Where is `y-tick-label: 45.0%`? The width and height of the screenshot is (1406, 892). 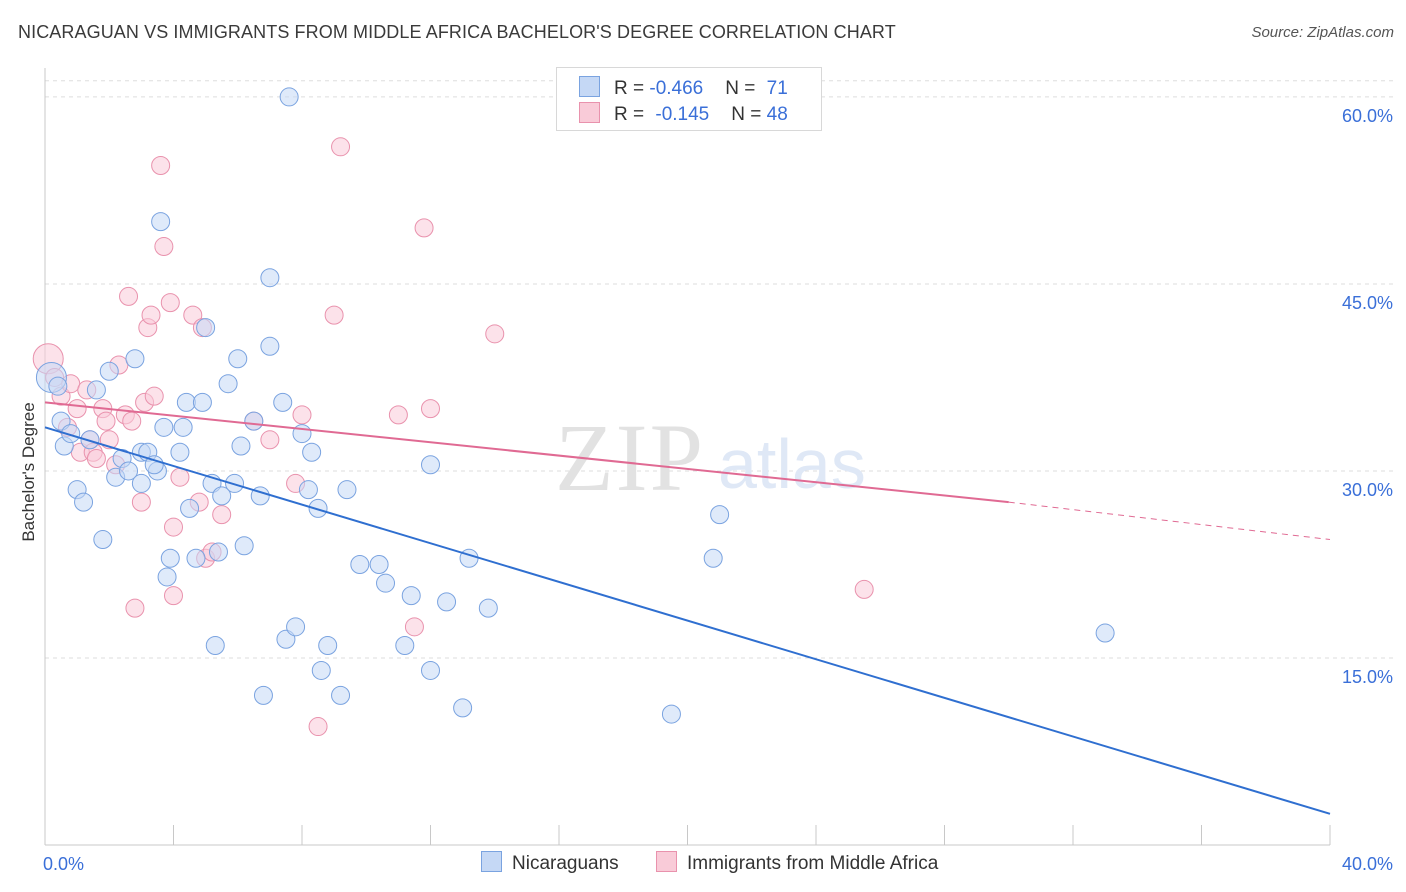
y-tick-label: 45.0% is located at coordinates (1367, 303).